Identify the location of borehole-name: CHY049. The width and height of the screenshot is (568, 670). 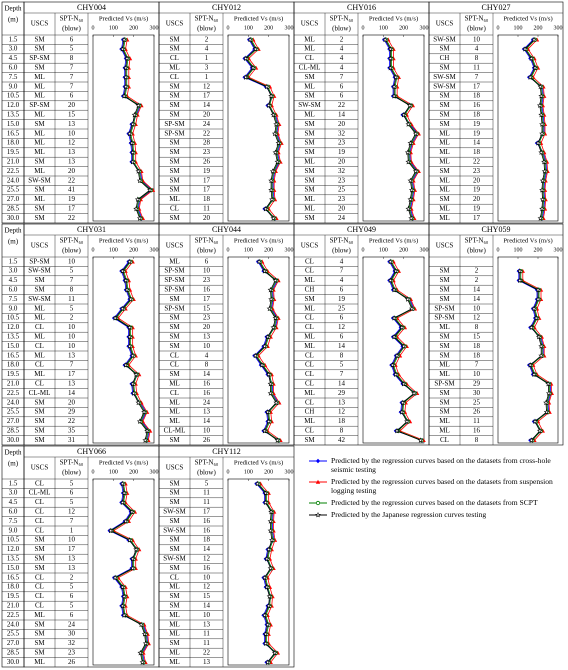
(361, 229).